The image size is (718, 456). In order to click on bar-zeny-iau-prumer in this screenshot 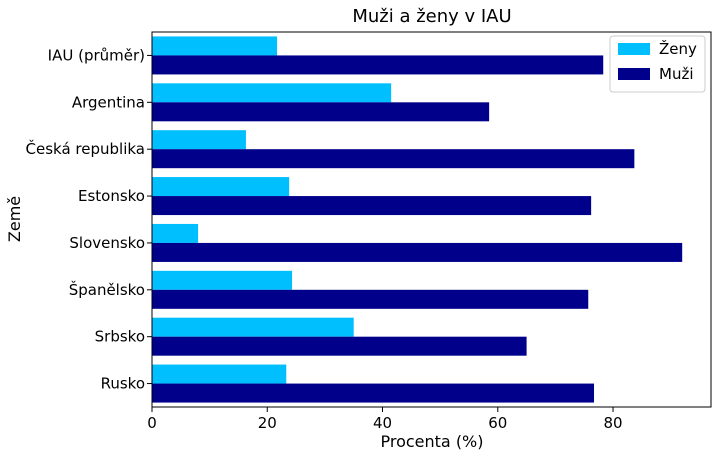, I will do `click(215, 46)`.